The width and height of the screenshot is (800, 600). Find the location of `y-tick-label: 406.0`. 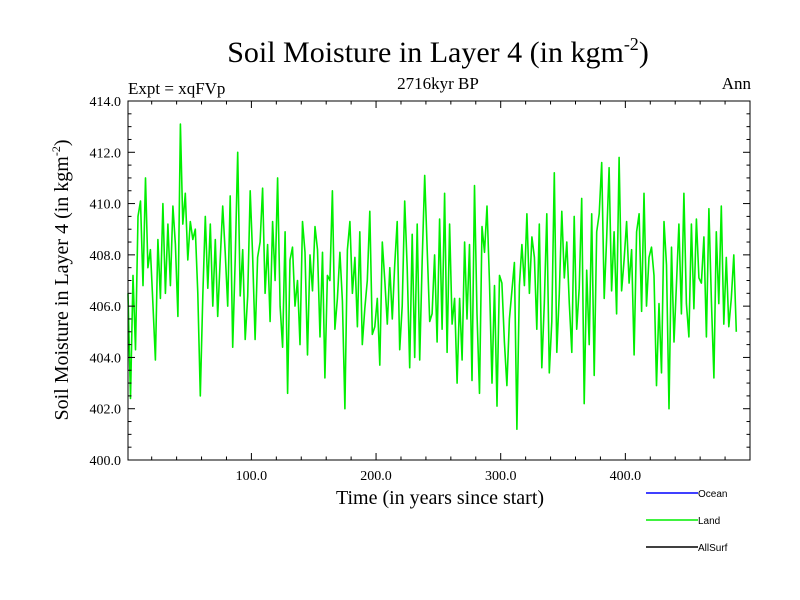

y-tick-label: 406.0 is located at coordinates (106, 307).